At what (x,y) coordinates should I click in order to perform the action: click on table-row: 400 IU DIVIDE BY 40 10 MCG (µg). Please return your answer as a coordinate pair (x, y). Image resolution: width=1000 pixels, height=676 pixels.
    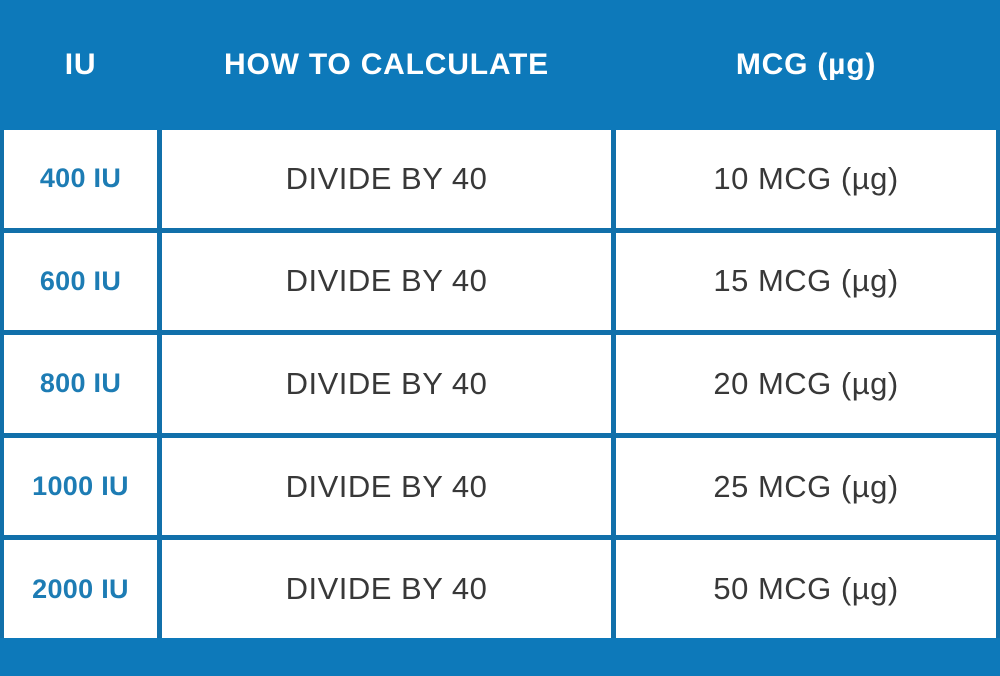
    Looking at the image, I should click on (500, 179).